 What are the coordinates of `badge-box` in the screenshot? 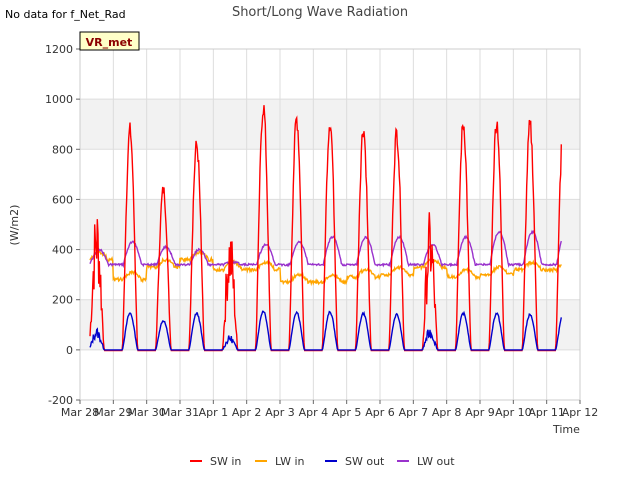 It's located at (109, 41).